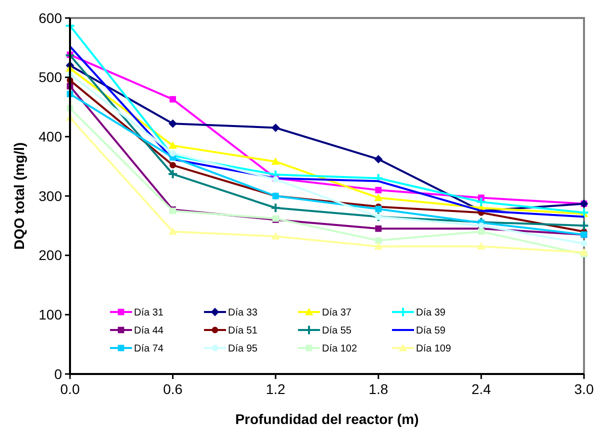  I want to click on legend-label: Día 39, so click(431, 313).